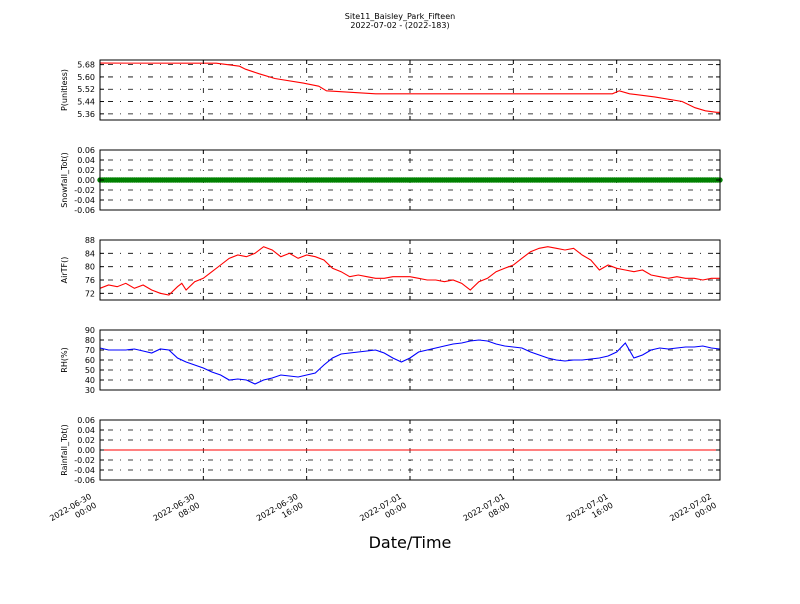 Image resolution: width=800 pixels, height=604 pixels. I want to click on x-tick-label: 2022-07-0100:00, so click(383, 512).